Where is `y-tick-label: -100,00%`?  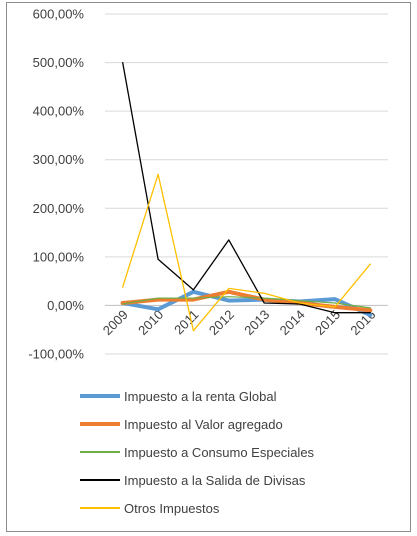 y-tick-label: -100,00% is located at coordinates (56, 354).